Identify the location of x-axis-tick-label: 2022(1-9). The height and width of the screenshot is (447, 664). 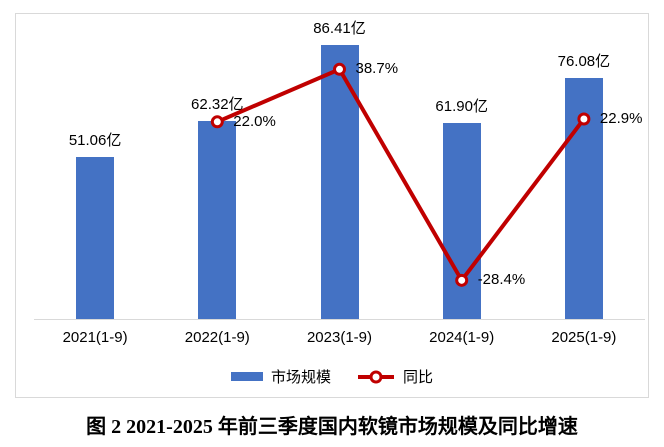
(217, 337).